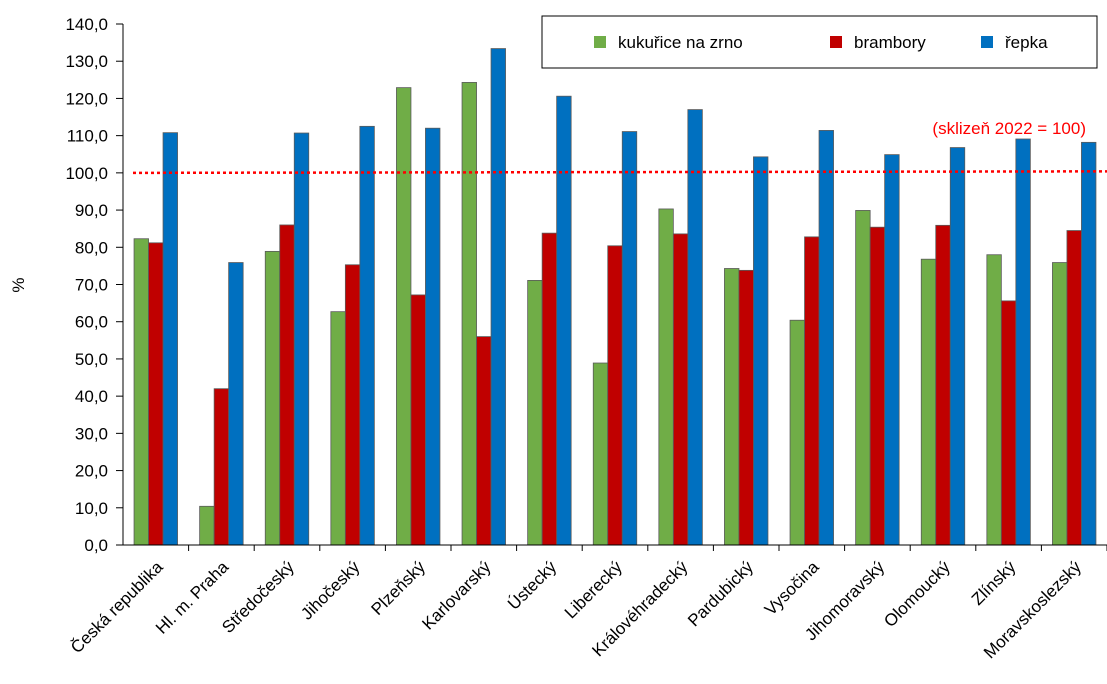 The height and width of the screenshot is (684, 1107). I want to click on y-tick-label: 140,0, so click(86, 24).